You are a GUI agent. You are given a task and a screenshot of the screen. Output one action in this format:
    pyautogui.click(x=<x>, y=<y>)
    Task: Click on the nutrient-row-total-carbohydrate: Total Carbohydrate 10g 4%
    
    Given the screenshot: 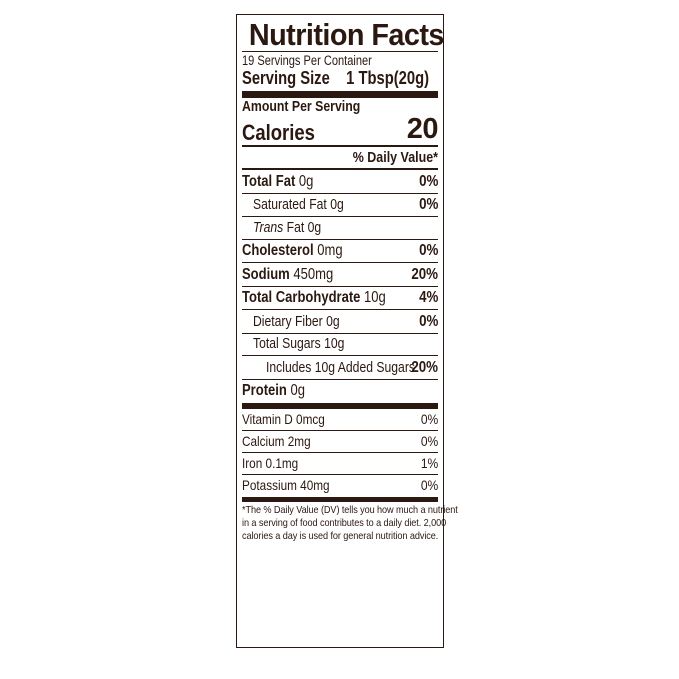 What is the action you would take?
    pyautogui.click(x=340, y=298)
    